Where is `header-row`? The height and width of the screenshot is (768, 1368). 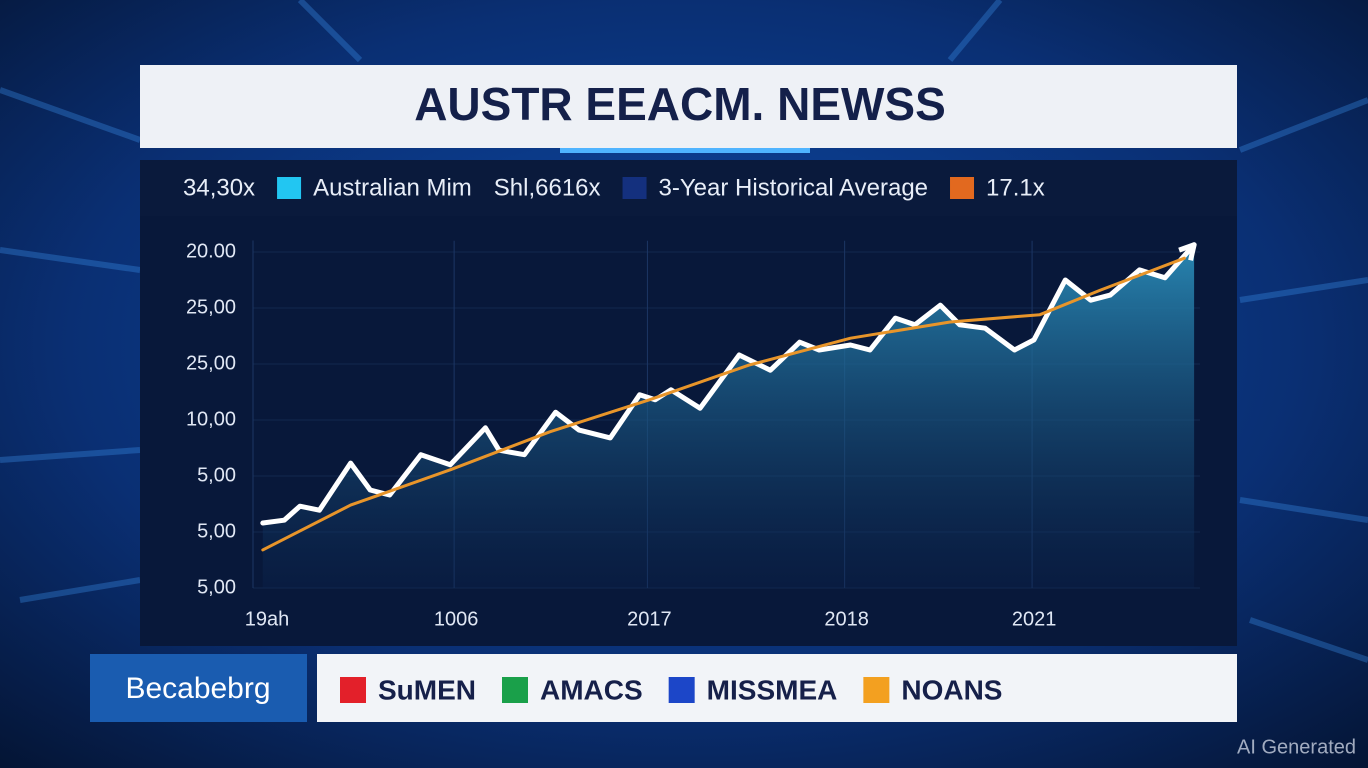 header-row is located at coordinates (688, 188).